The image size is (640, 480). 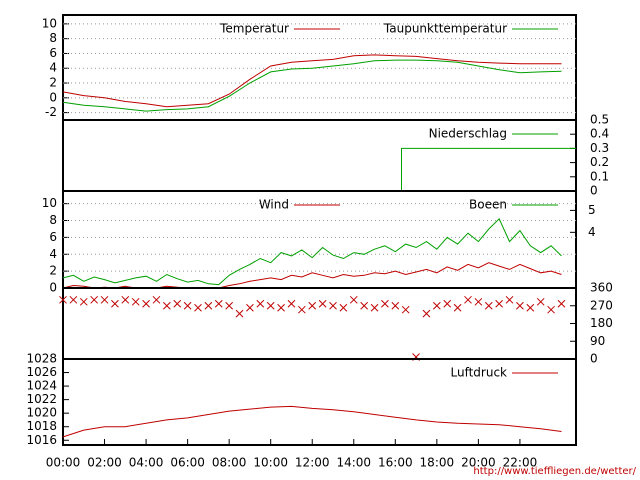 What do you see at coordinates (187, 463) in the screenshot?
I see `x-tick-label: 06:00` at bounding box center [187, 463].